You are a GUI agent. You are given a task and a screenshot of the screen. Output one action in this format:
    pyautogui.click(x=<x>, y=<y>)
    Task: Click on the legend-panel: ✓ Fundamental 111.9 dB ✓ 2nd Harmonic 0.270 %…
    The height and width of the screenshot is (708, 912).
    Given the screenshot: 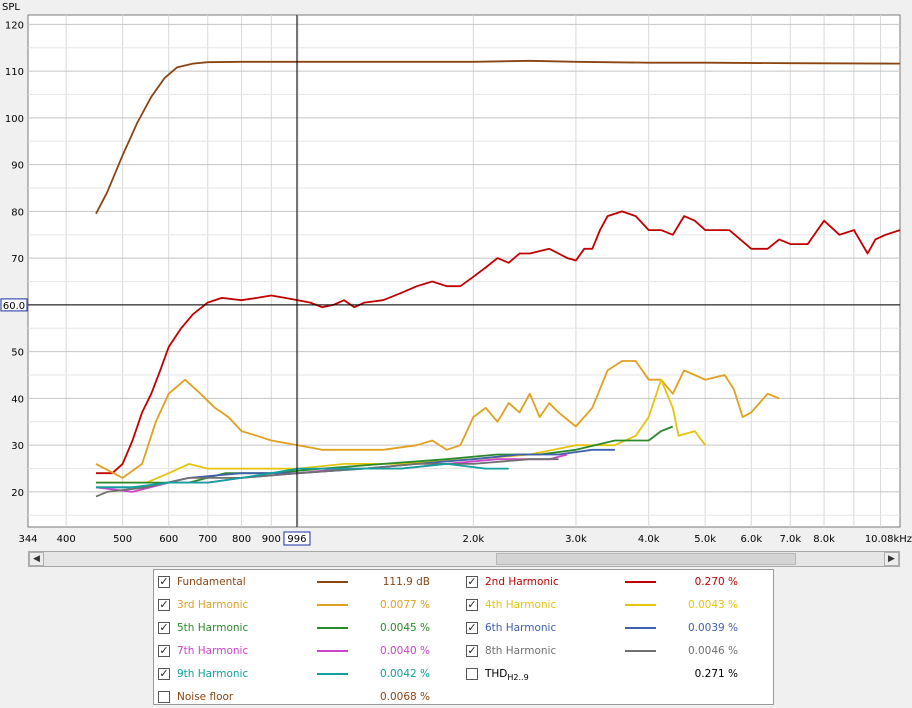 What is the action you would take?
    pyautogui.click(x=463, y=637)
    